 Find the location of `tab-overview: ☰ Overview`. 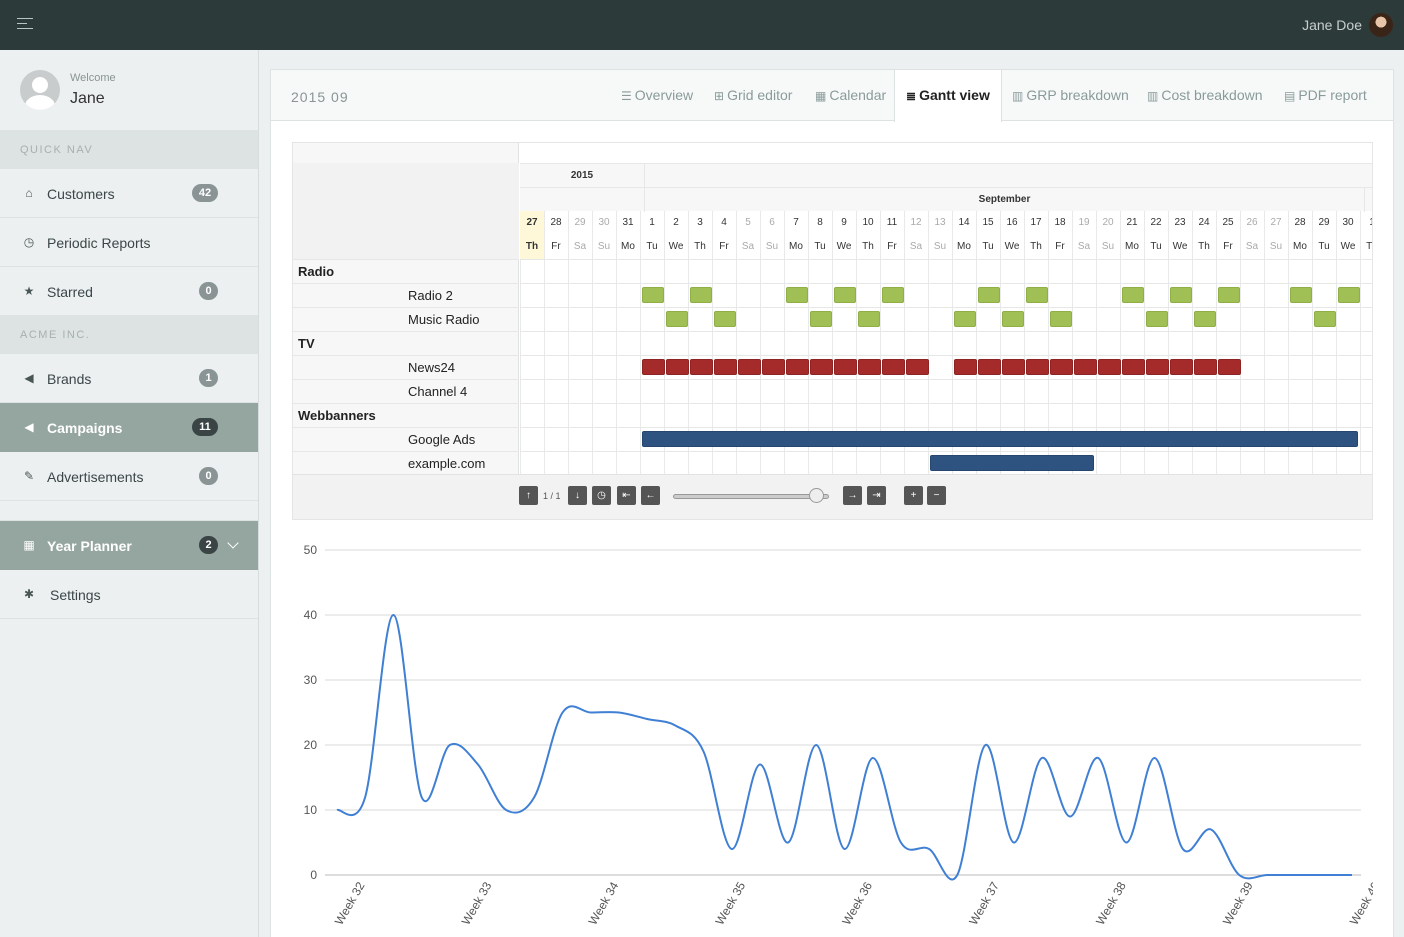

tab-overview: ☰ Overview is located at coordinates (657, 95).